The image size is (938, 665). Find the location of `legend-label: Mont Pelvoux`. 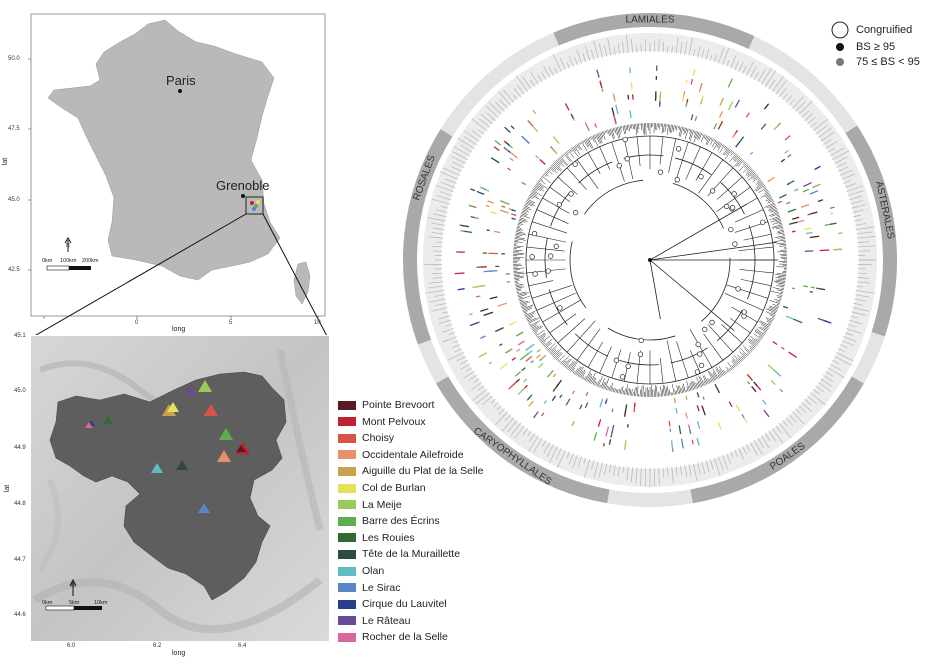

legend-label: Mont Pelvoux is located at coordinates (394, 421).